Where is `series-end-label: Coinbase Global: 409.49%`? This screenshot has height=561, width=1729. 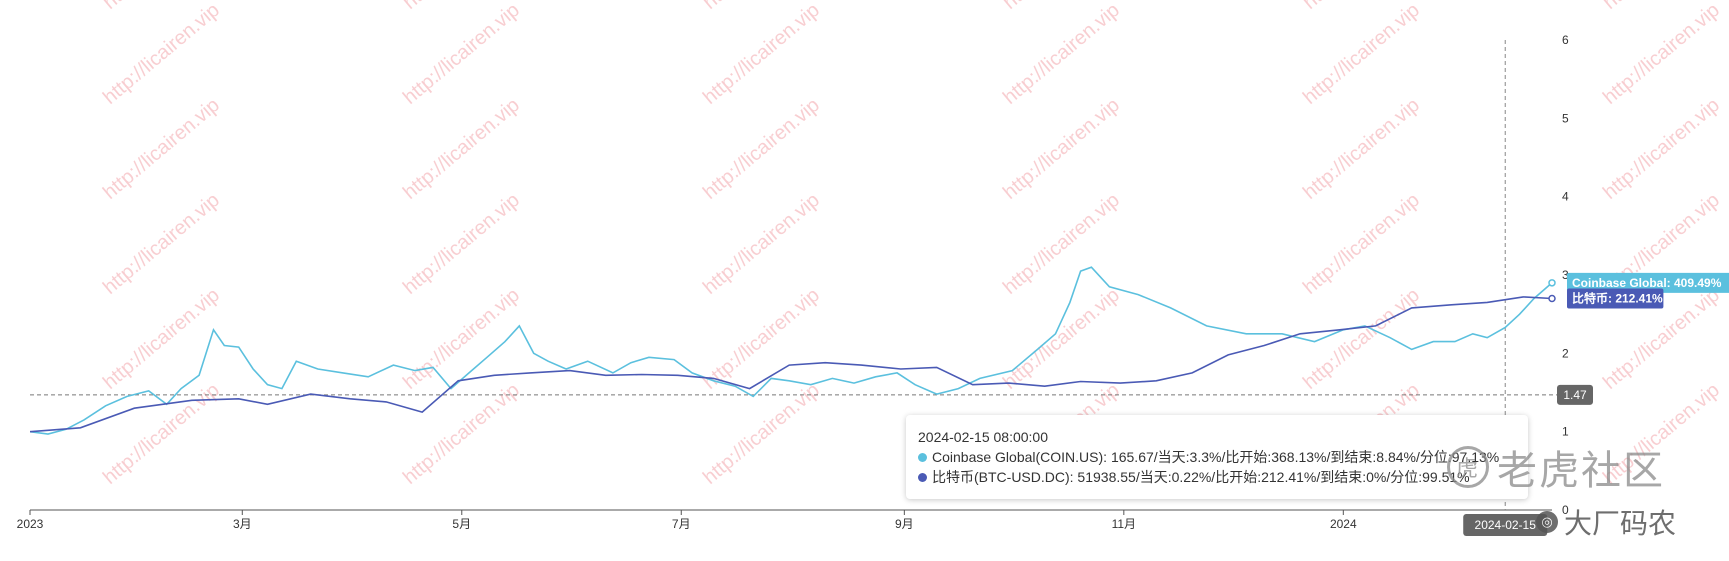 series-end-label: Coinbase Global: 409.49% is located at coordinates (1647, 283).